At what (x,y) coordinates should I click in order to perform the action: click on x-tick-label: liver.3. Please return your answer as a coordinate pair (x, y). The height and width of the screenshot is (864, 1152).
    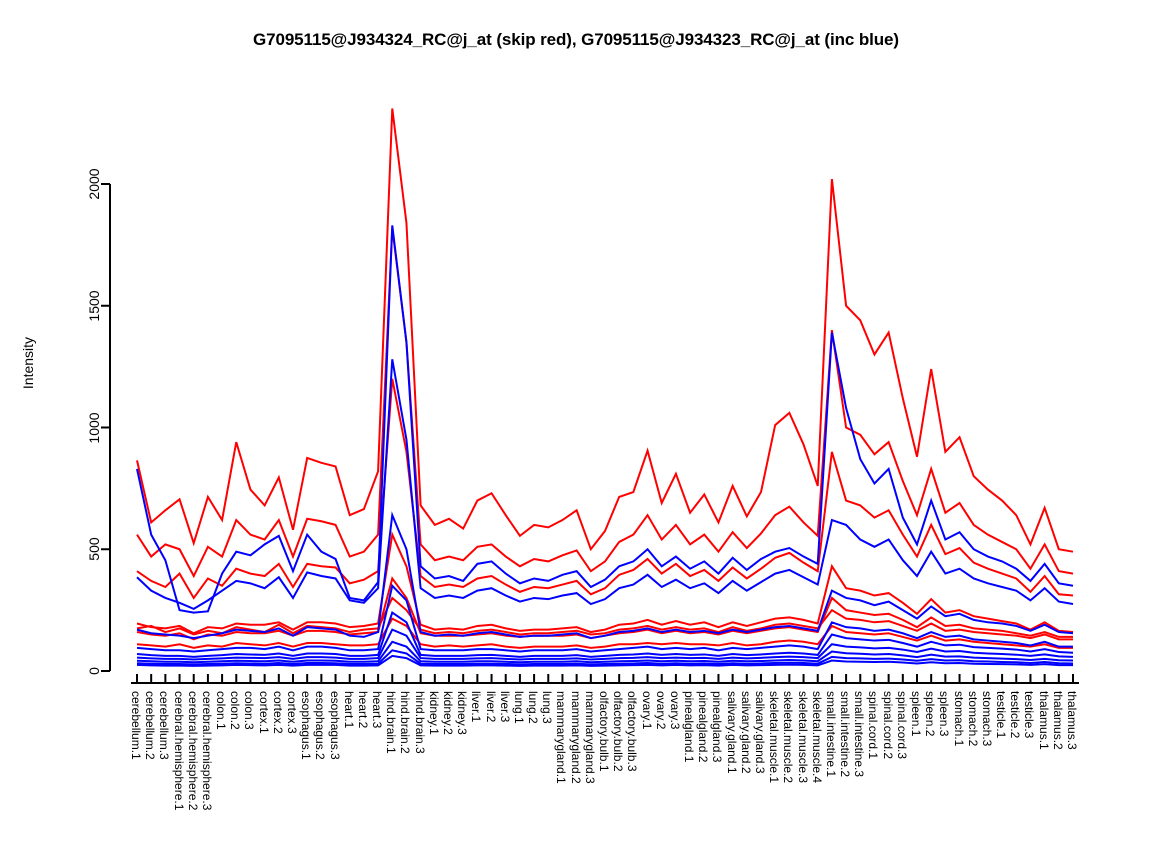
    Looking at the image, I should click on (504, 707).